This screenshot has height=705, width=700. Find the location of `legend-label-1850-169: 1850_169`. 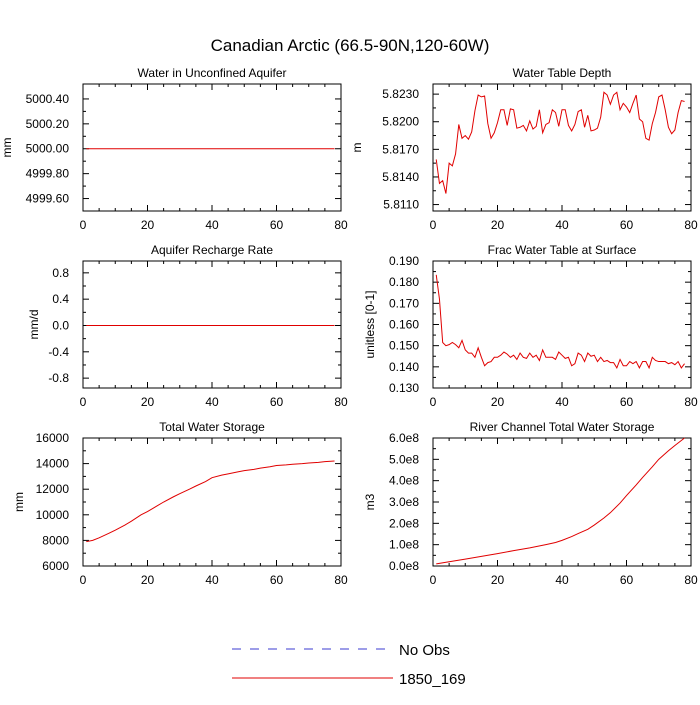

legend-label-1850-169: 1850_169 is located at coordinates (432, 679).